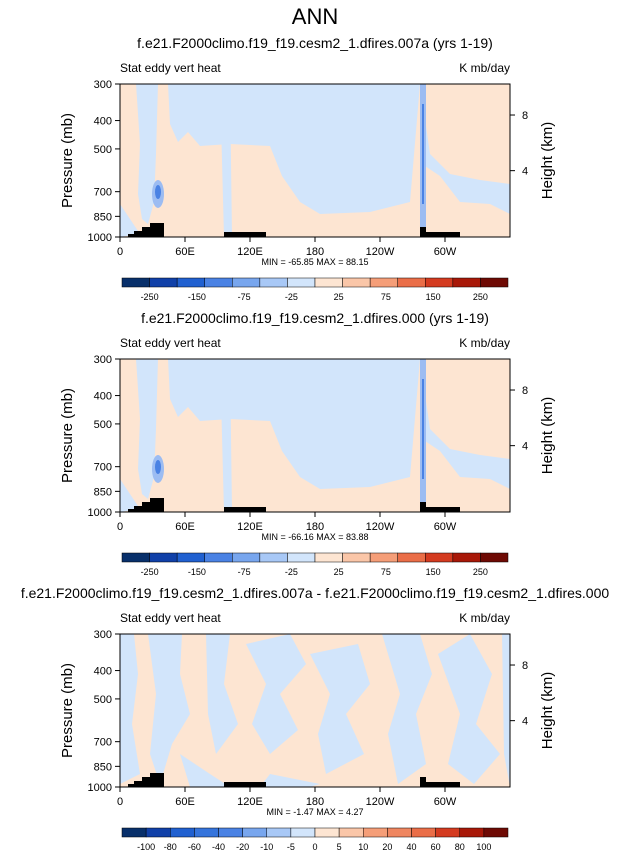 The image size is (630, 850). What do you see at coordinates (170, 343) in the screenshot?
I see `field-label: Stat eddy vert heat` at bounding box center [170, 343].